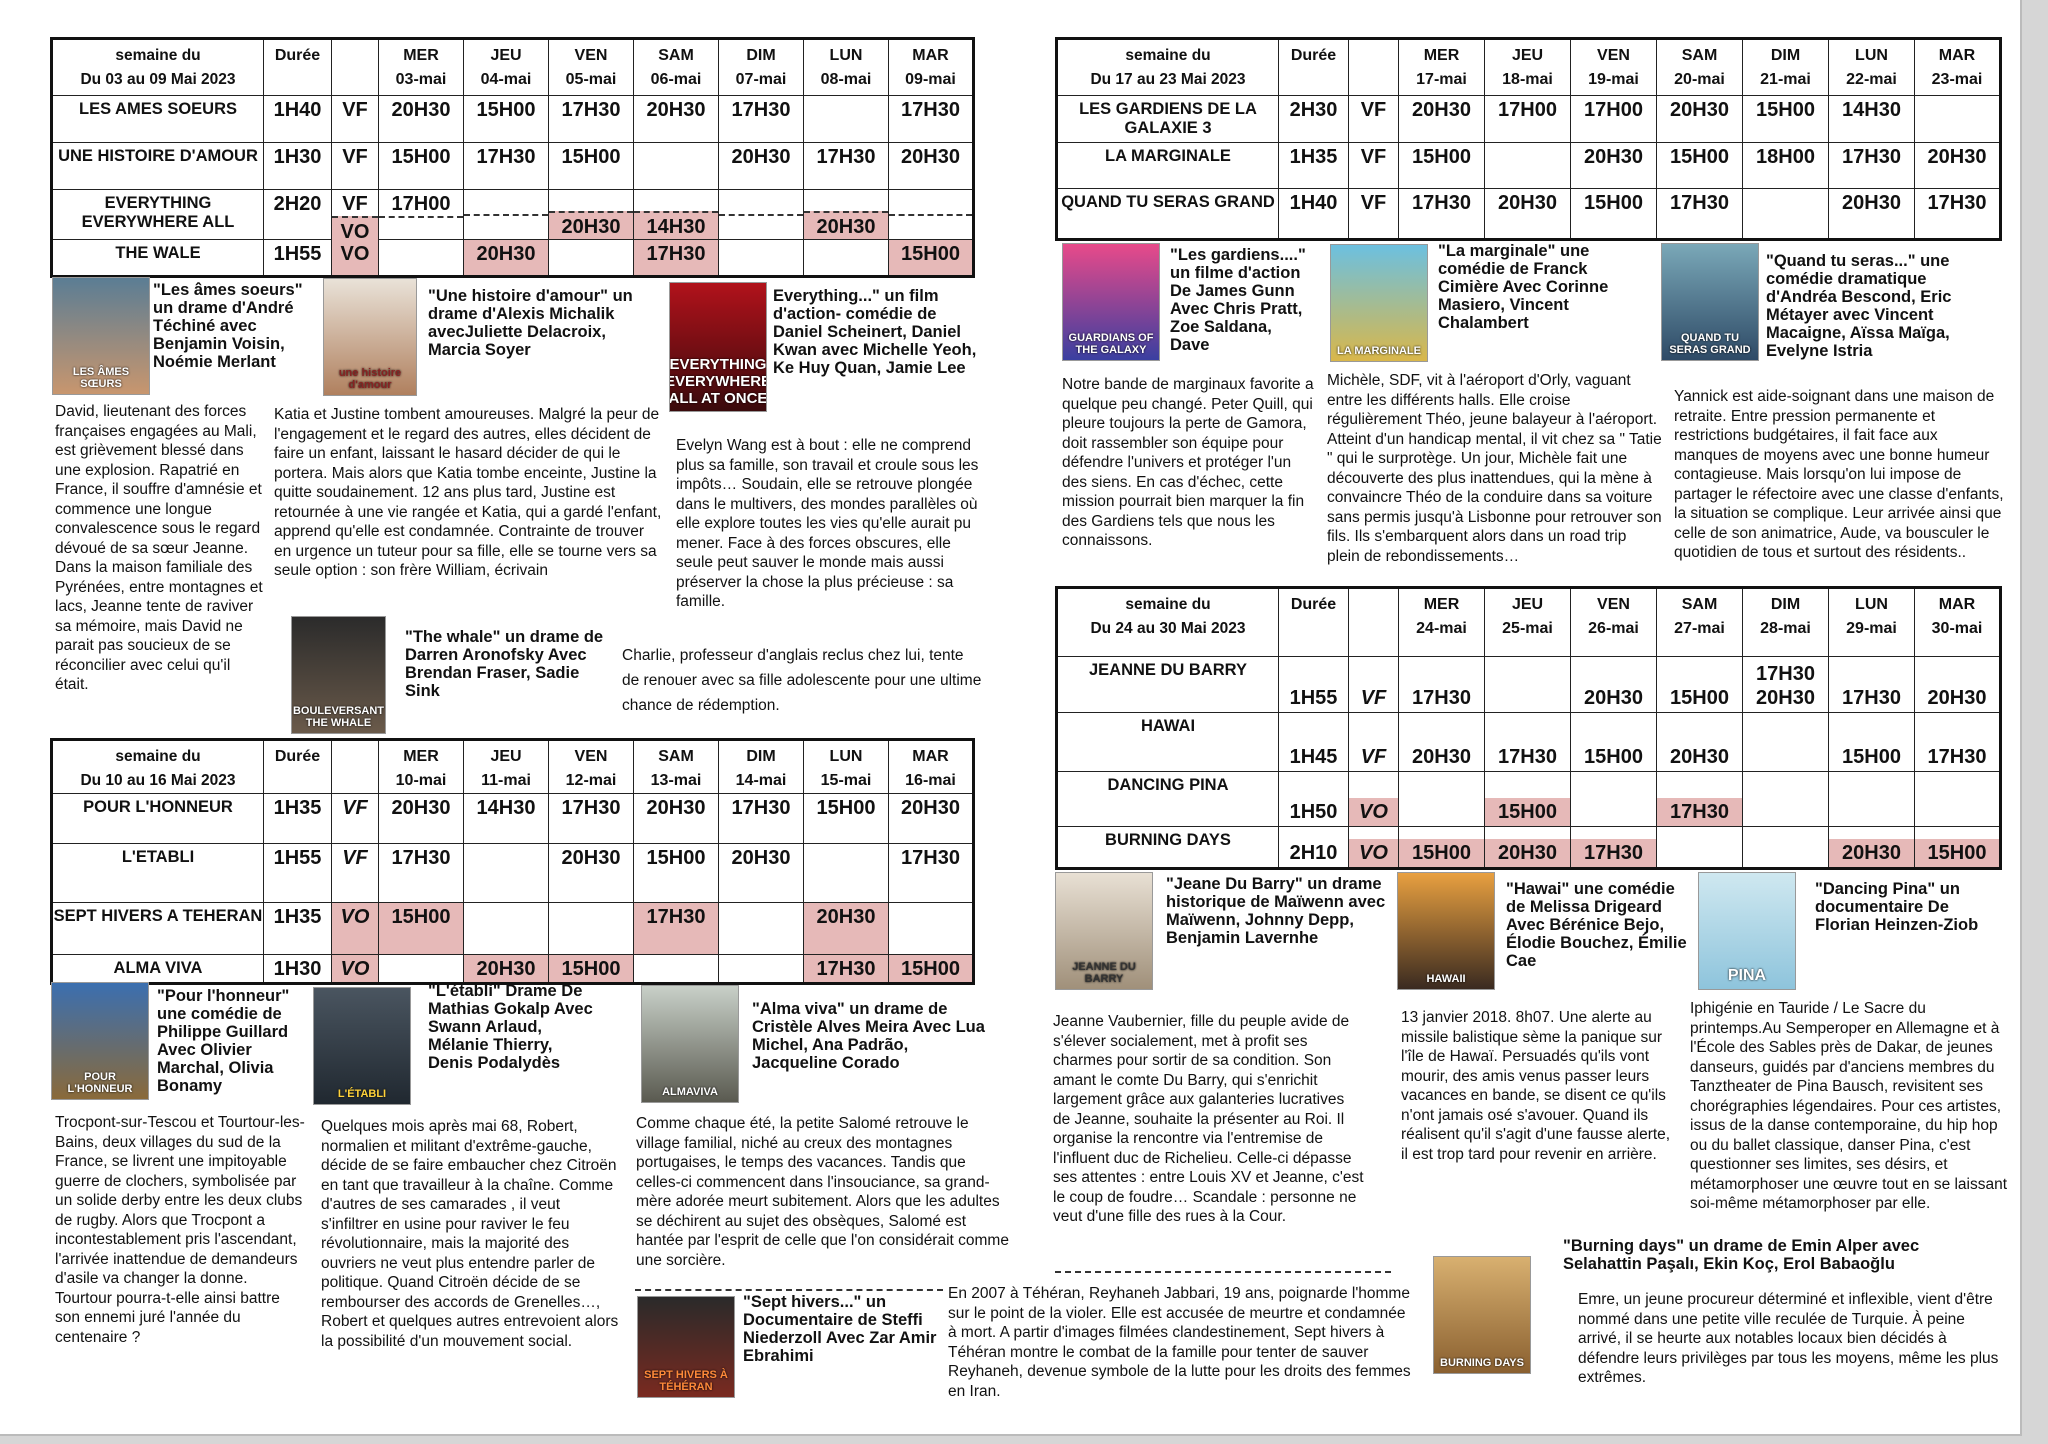  What do you see at coordinates (421, 214) in the screenshot?
I see `showtime-cell: 17H00` at bounding box center [421, 214].